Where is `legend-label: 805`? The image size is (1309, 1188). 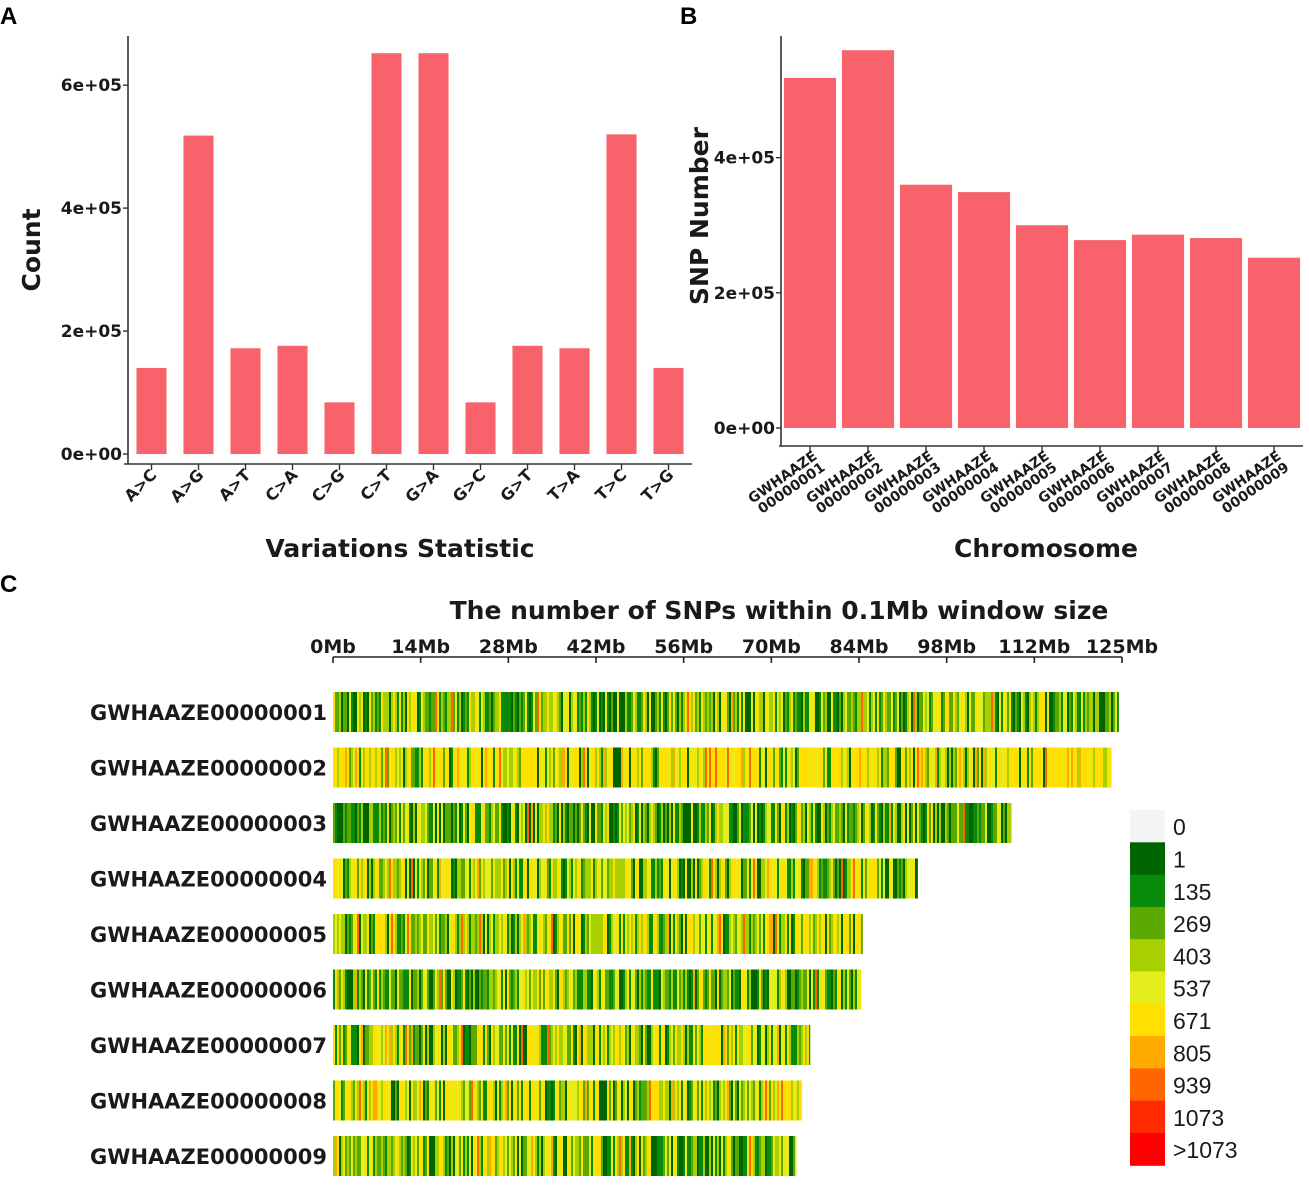
legend-label: 805 is located at coordinates (1192, 1053).